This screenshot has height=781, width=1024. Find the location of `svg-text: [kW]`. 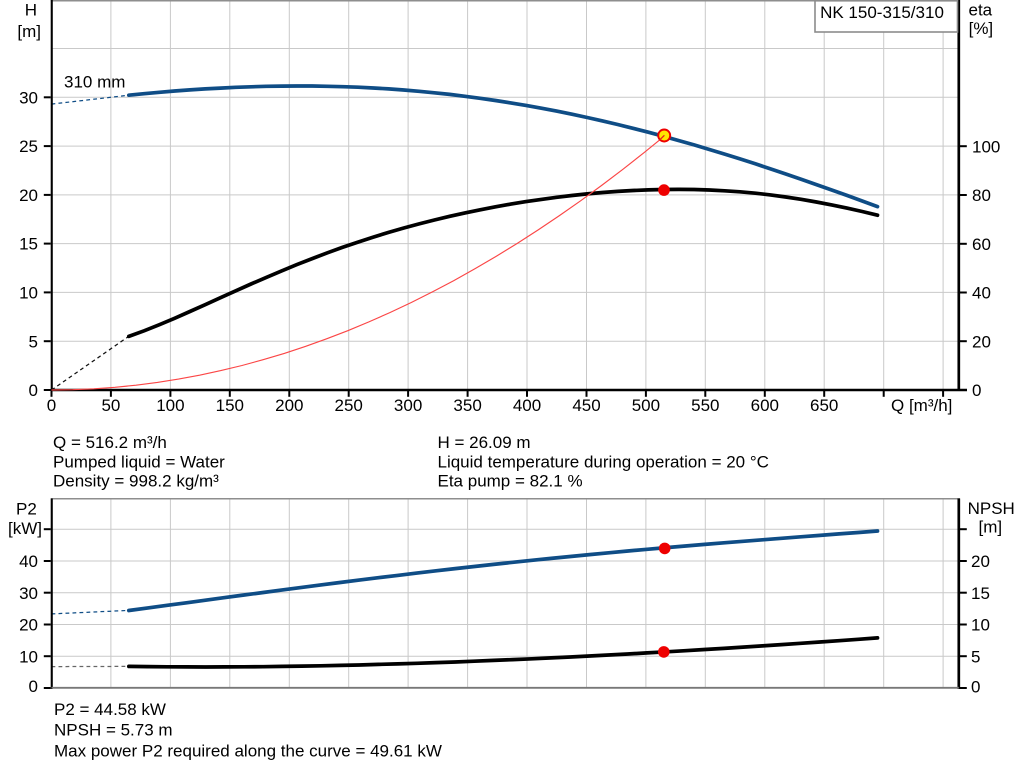

svg-text: [kW] is located at coordinates (25, 528).